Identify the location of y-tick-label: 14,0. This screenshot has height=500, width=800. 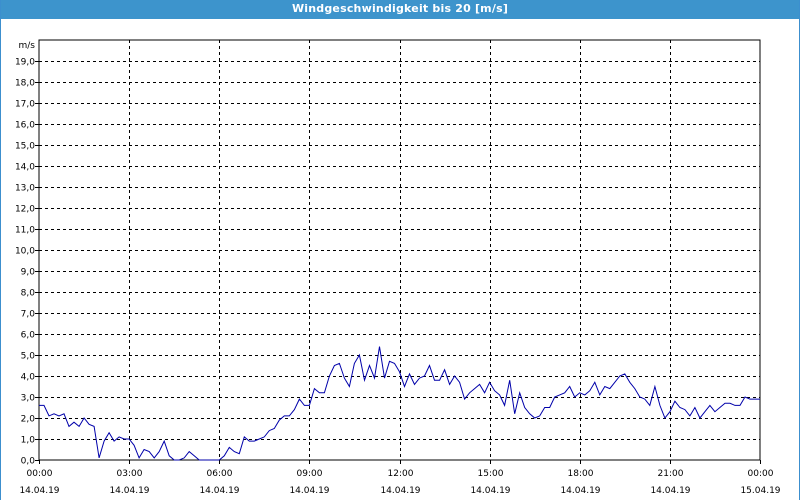
(25, 168).